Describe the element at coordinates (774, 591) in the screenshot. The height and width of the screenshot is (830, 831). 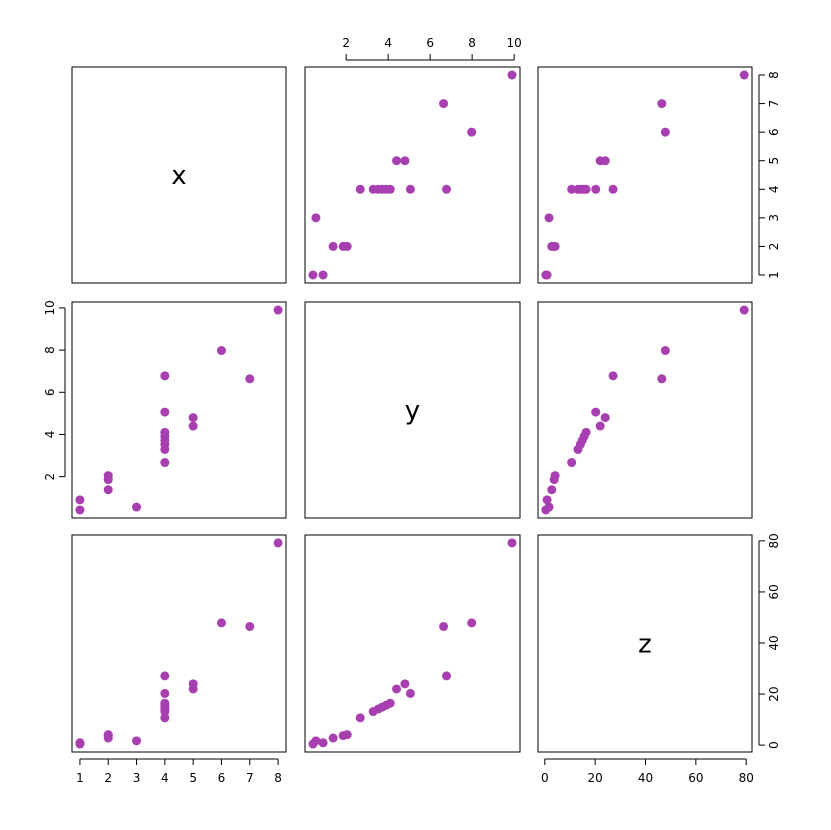
I see `y-tick-label: 60` at that location.